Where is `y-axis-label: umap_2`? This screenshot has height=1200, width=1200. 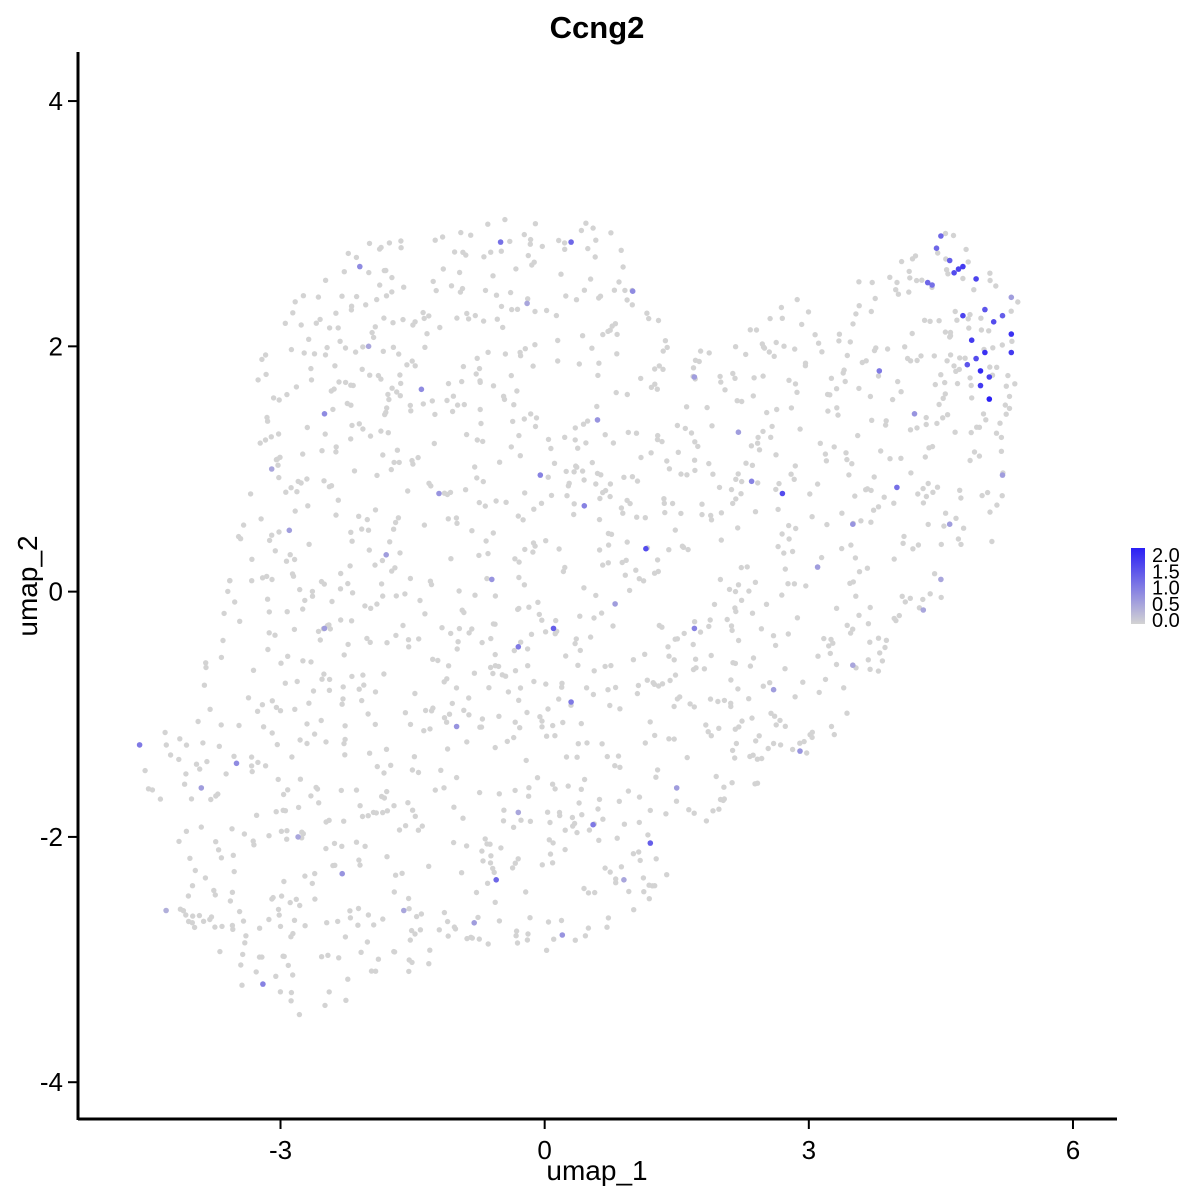
y-axis-label: umap_2 is located at coordinates (27, 585).